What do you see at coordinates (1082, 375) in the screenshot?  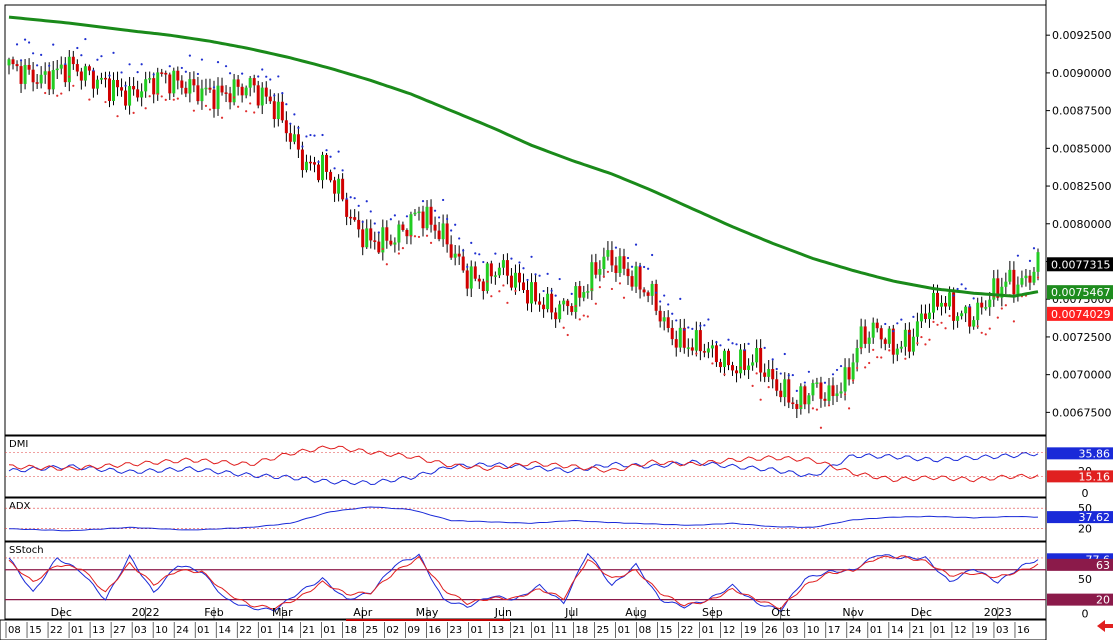 I see `price-tick-label: 0.0070000` at bounding box center [1082, 375].